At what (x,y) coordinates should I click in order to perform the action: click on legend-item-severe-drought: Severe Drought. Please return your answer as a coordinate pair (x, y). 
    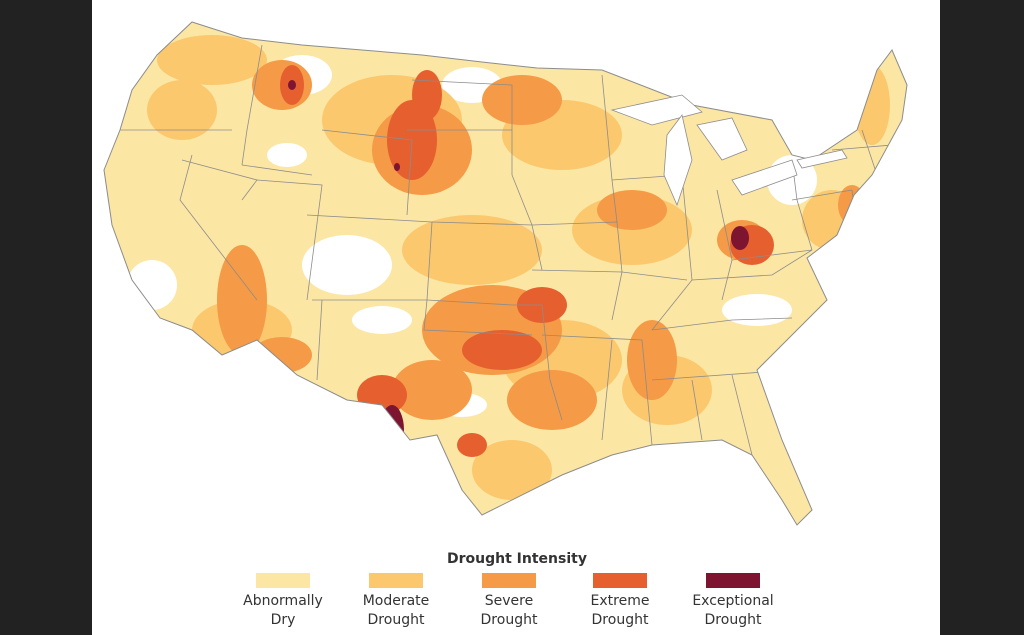
    Looking at the image, I should click on (509, 601).